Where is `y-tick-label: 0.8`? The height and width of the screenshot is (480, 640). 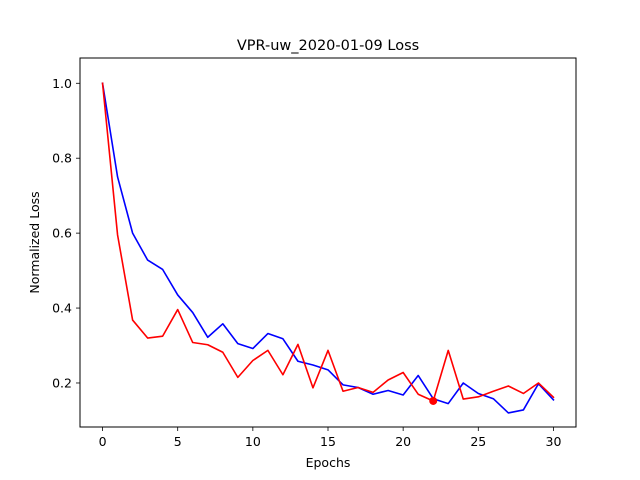 y-tick-label: 0.8 is located at coordinates (62, 158).